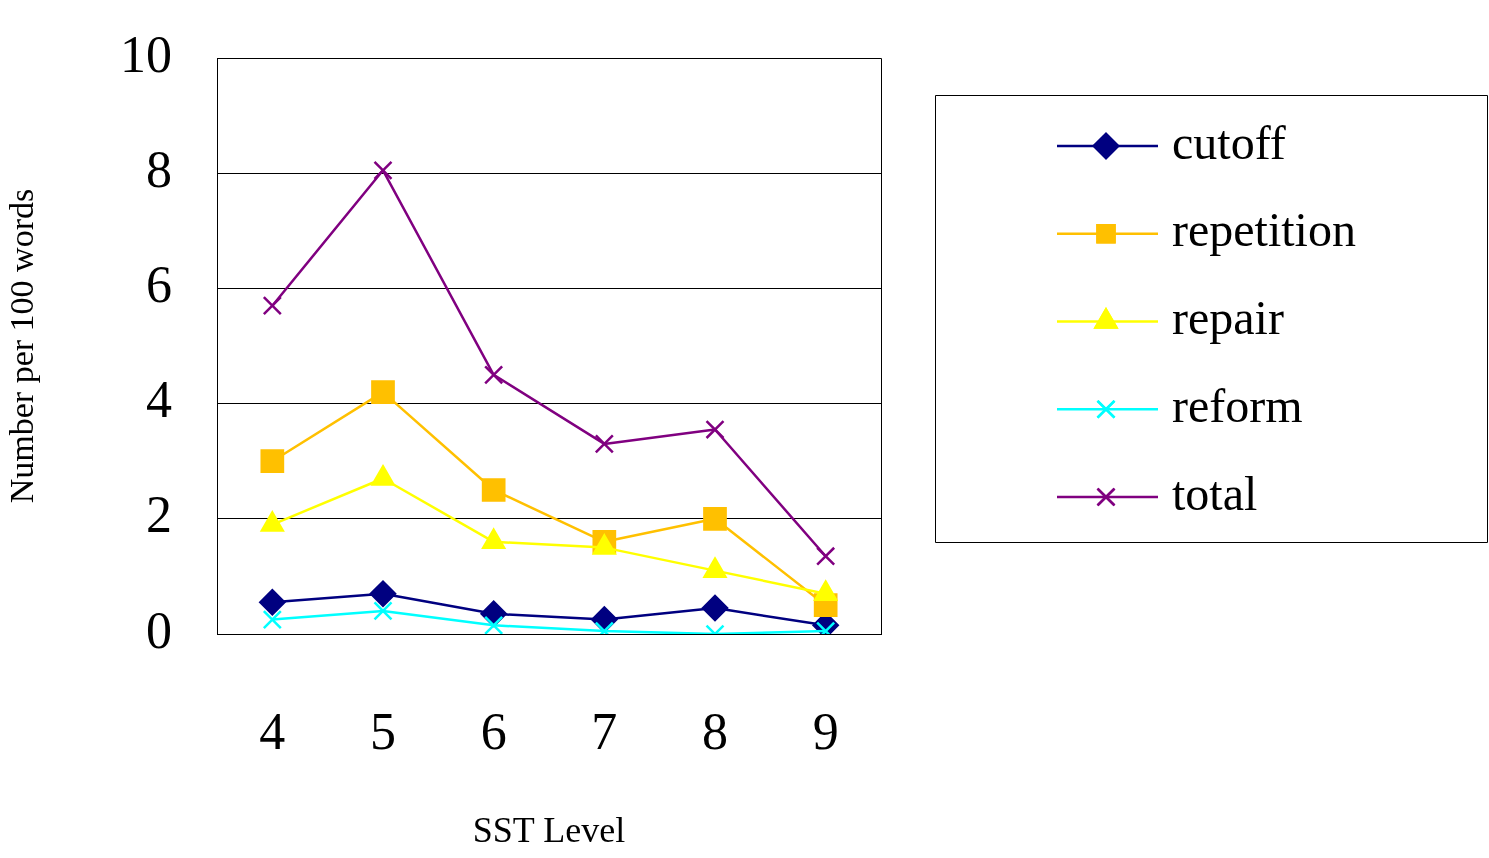 Image resolution: width=1489 pixels, height=858 pixels. I want to click on y-axis-title: Number per 100 words, so click(22, 346).